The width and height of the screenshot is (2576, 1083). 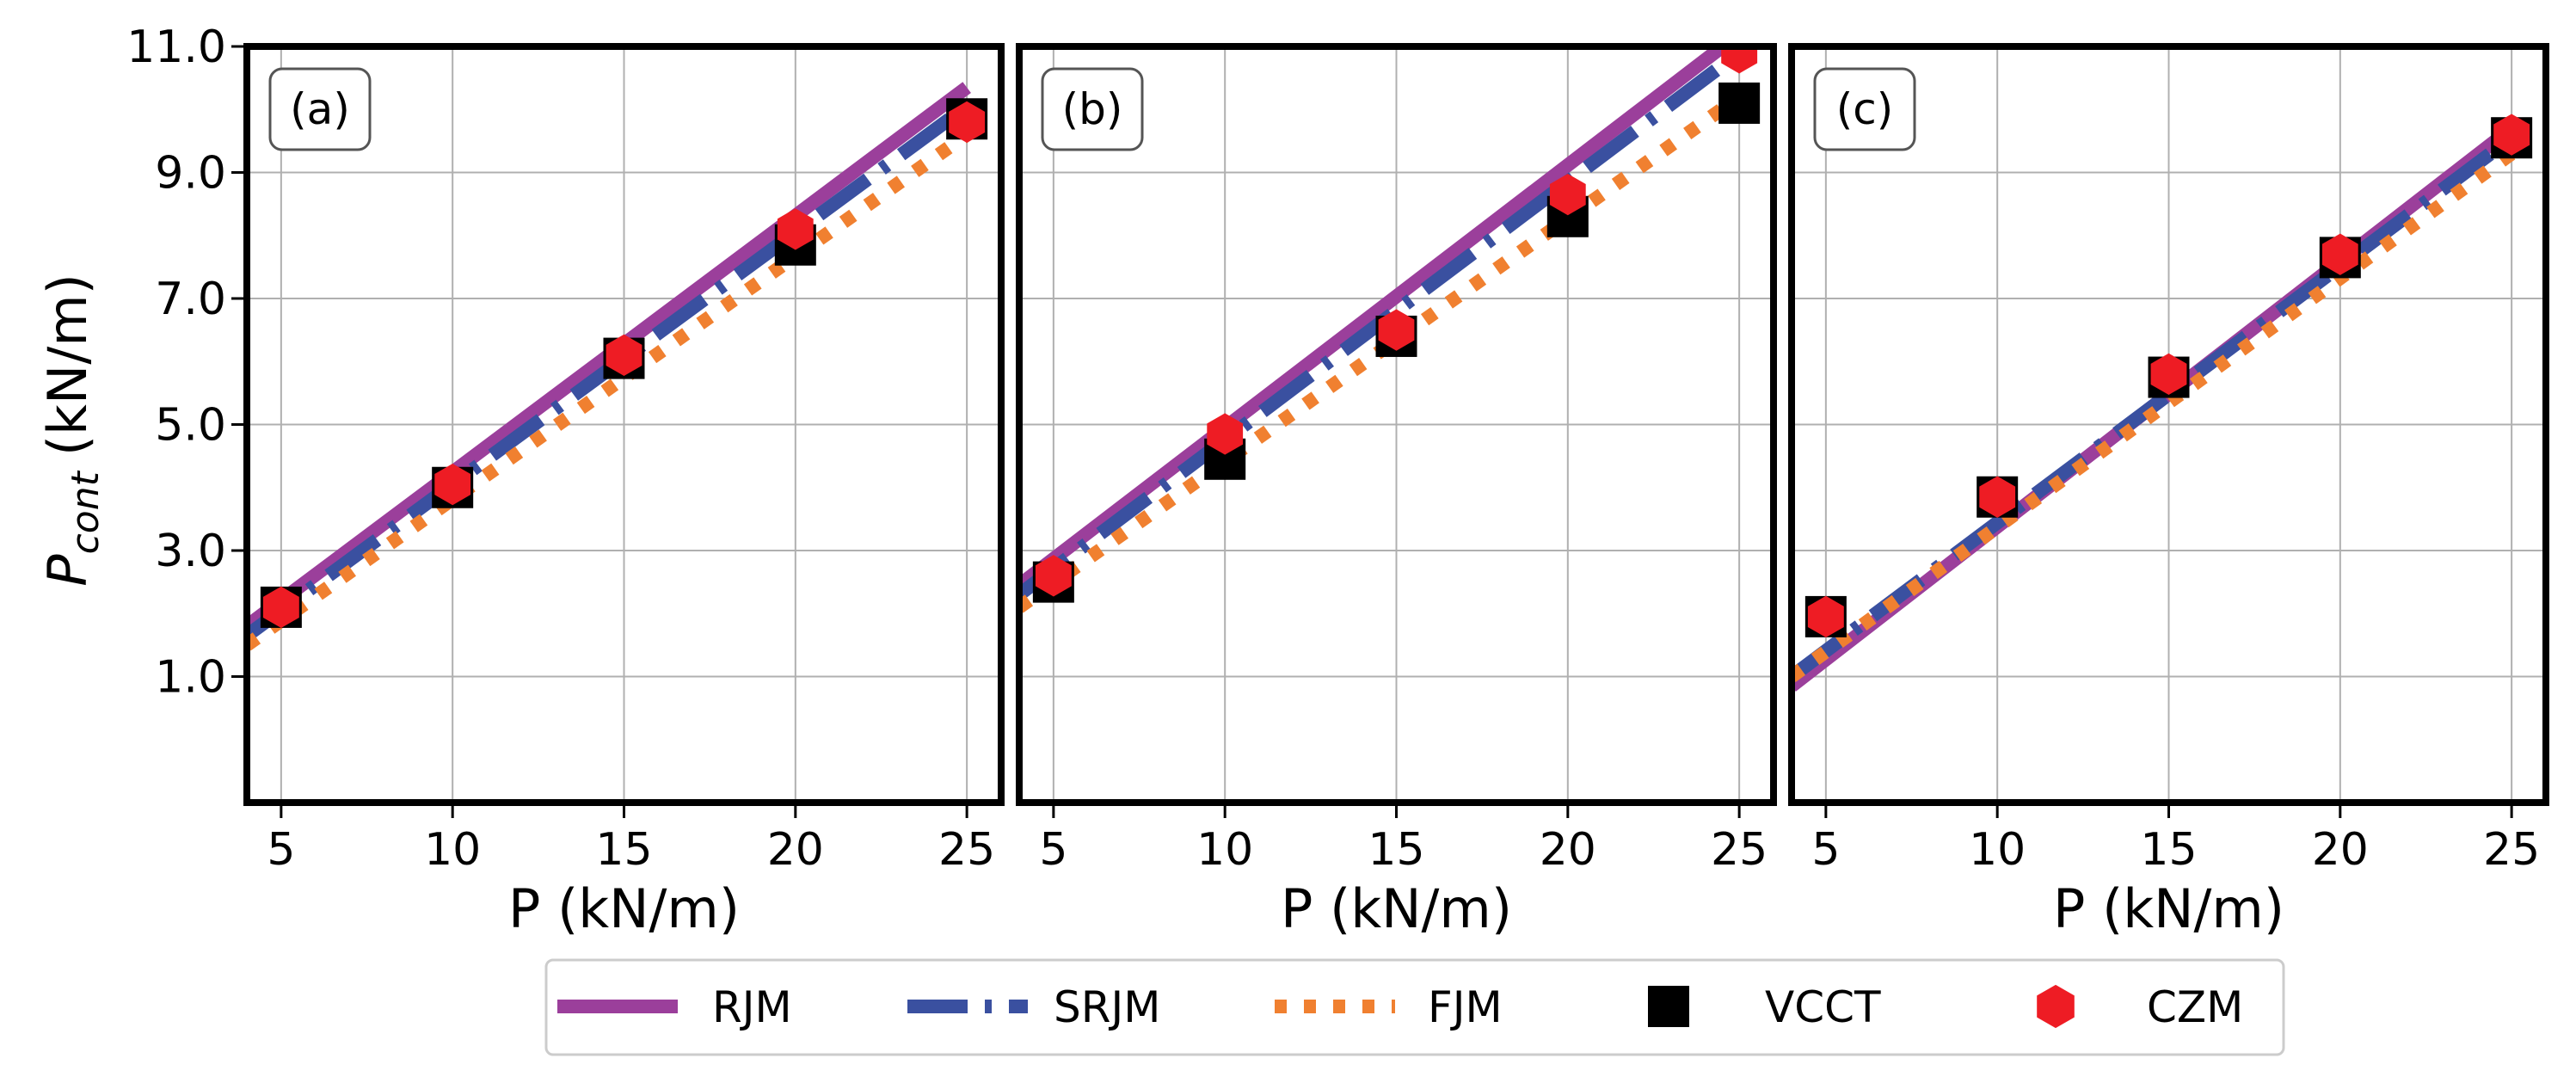 I want to click on legend-swatch-czm, so click(x=2056, y=1007).